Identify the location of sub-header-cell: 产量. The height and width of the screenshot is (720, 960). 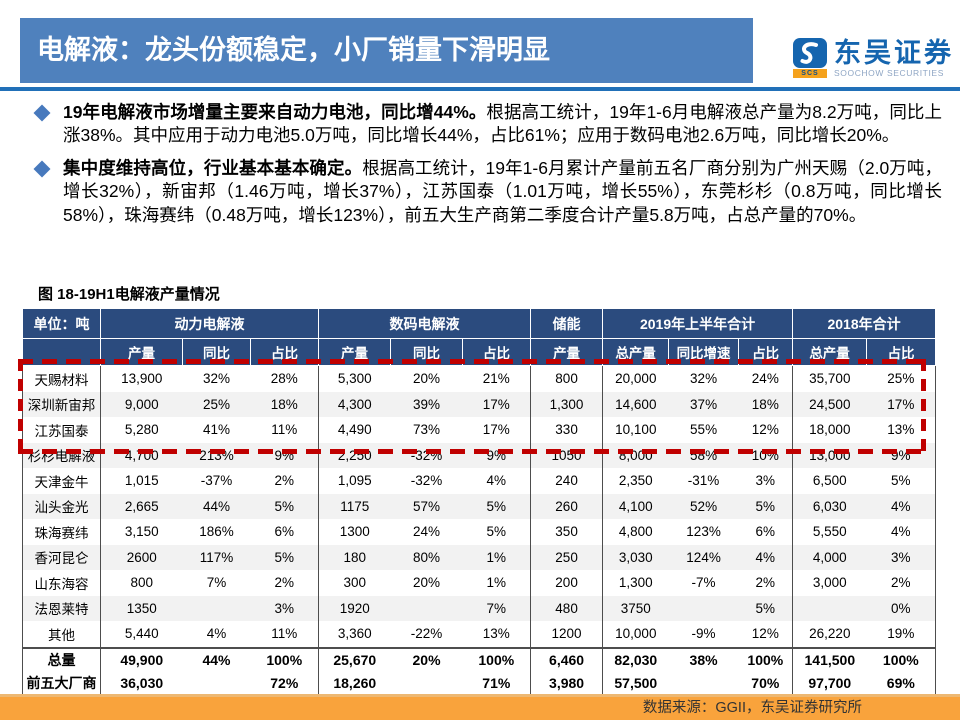
(141, 352).